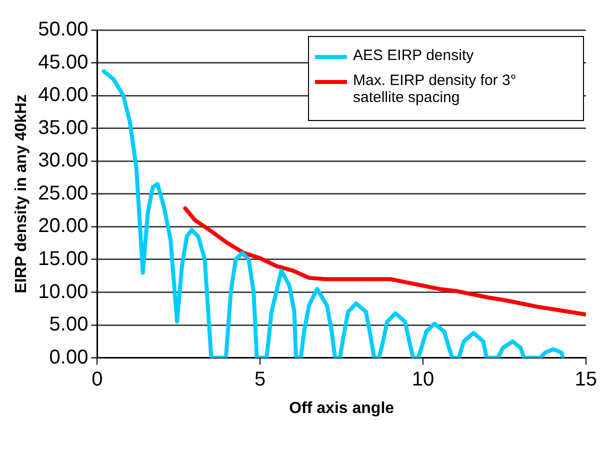 The image size is (604, 450). What do you see at coordinates (435, 89) in the screenshot?
I see `legend-label: Max. EIRP density for 3° satellite spacing` at bounding box center [435, 89].